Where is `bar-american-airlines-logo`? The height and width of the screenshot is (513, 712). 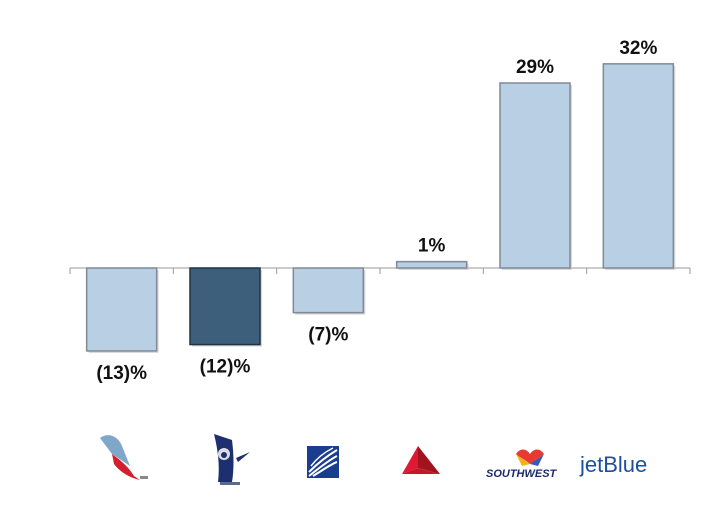
bar-american-airlines-logo is located at coordinates (121, 309).